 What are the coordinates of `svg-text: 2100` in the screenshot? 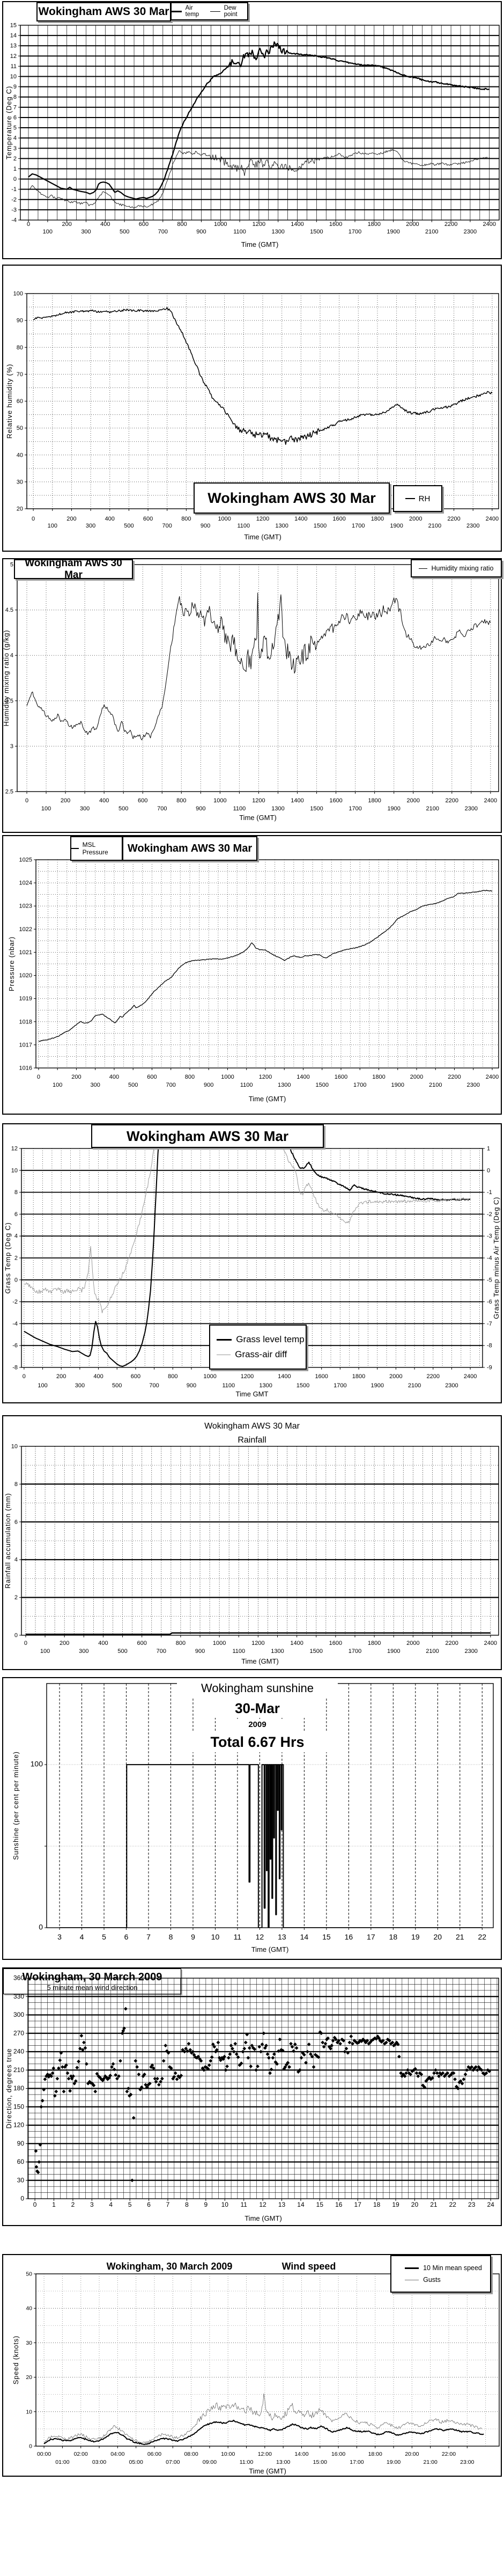 It's located at (434, 526).